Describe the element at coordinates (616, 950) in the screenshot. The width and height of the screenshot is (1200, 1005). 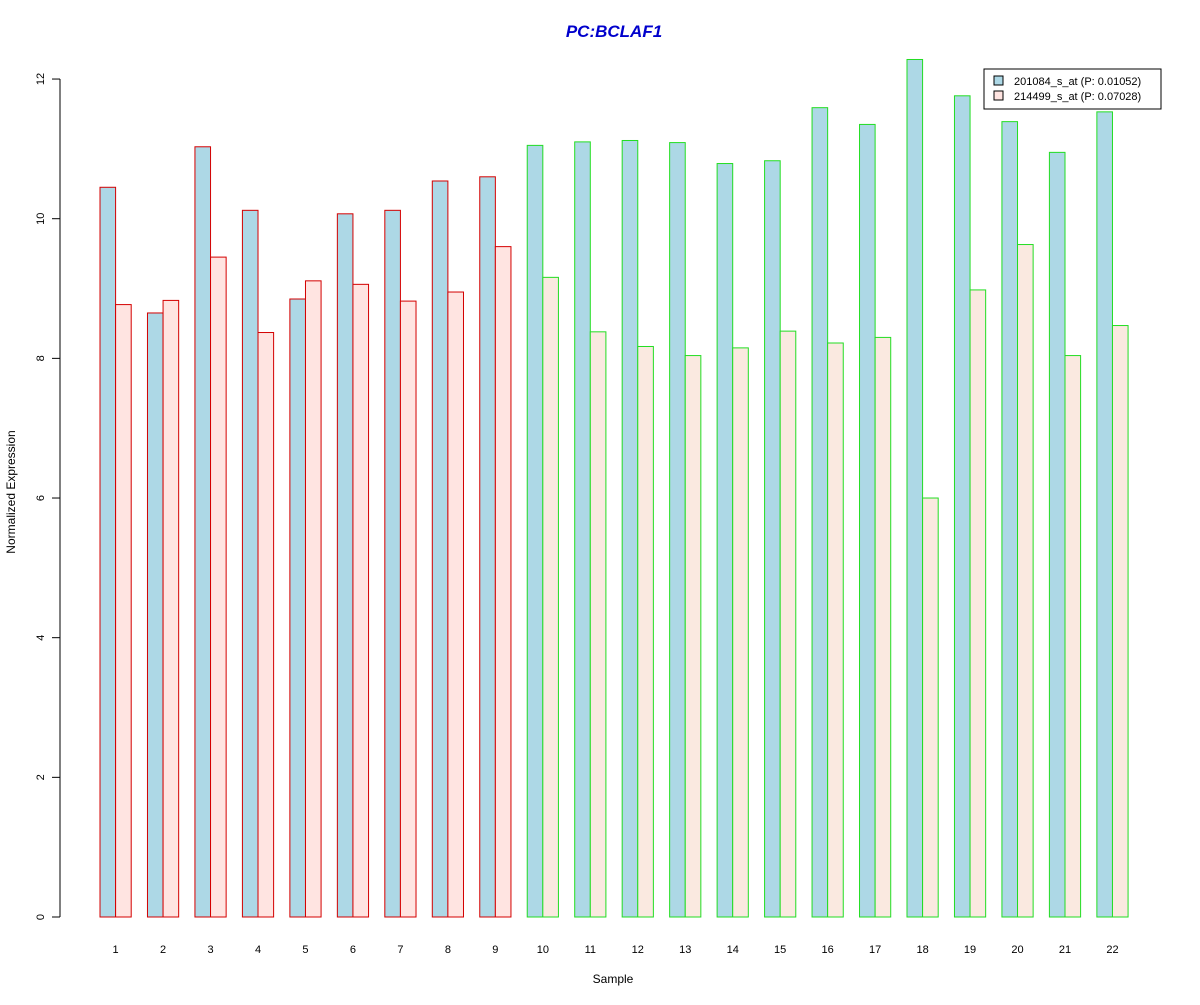
I see `x-tick-labels: 1 2 3 4 5 6 7 8 9 10 11 12 13 14 15 16 17 18 19 20 21 22` at that location.